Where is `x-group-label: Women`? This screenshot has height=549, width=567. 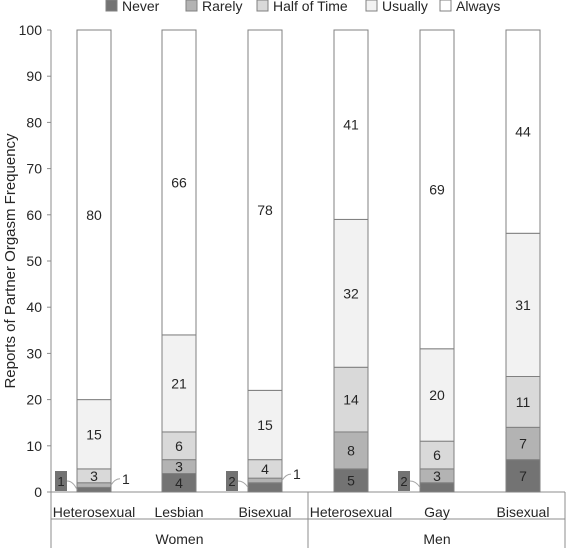 x-group-label: Women is located at coordinates (180, 539).